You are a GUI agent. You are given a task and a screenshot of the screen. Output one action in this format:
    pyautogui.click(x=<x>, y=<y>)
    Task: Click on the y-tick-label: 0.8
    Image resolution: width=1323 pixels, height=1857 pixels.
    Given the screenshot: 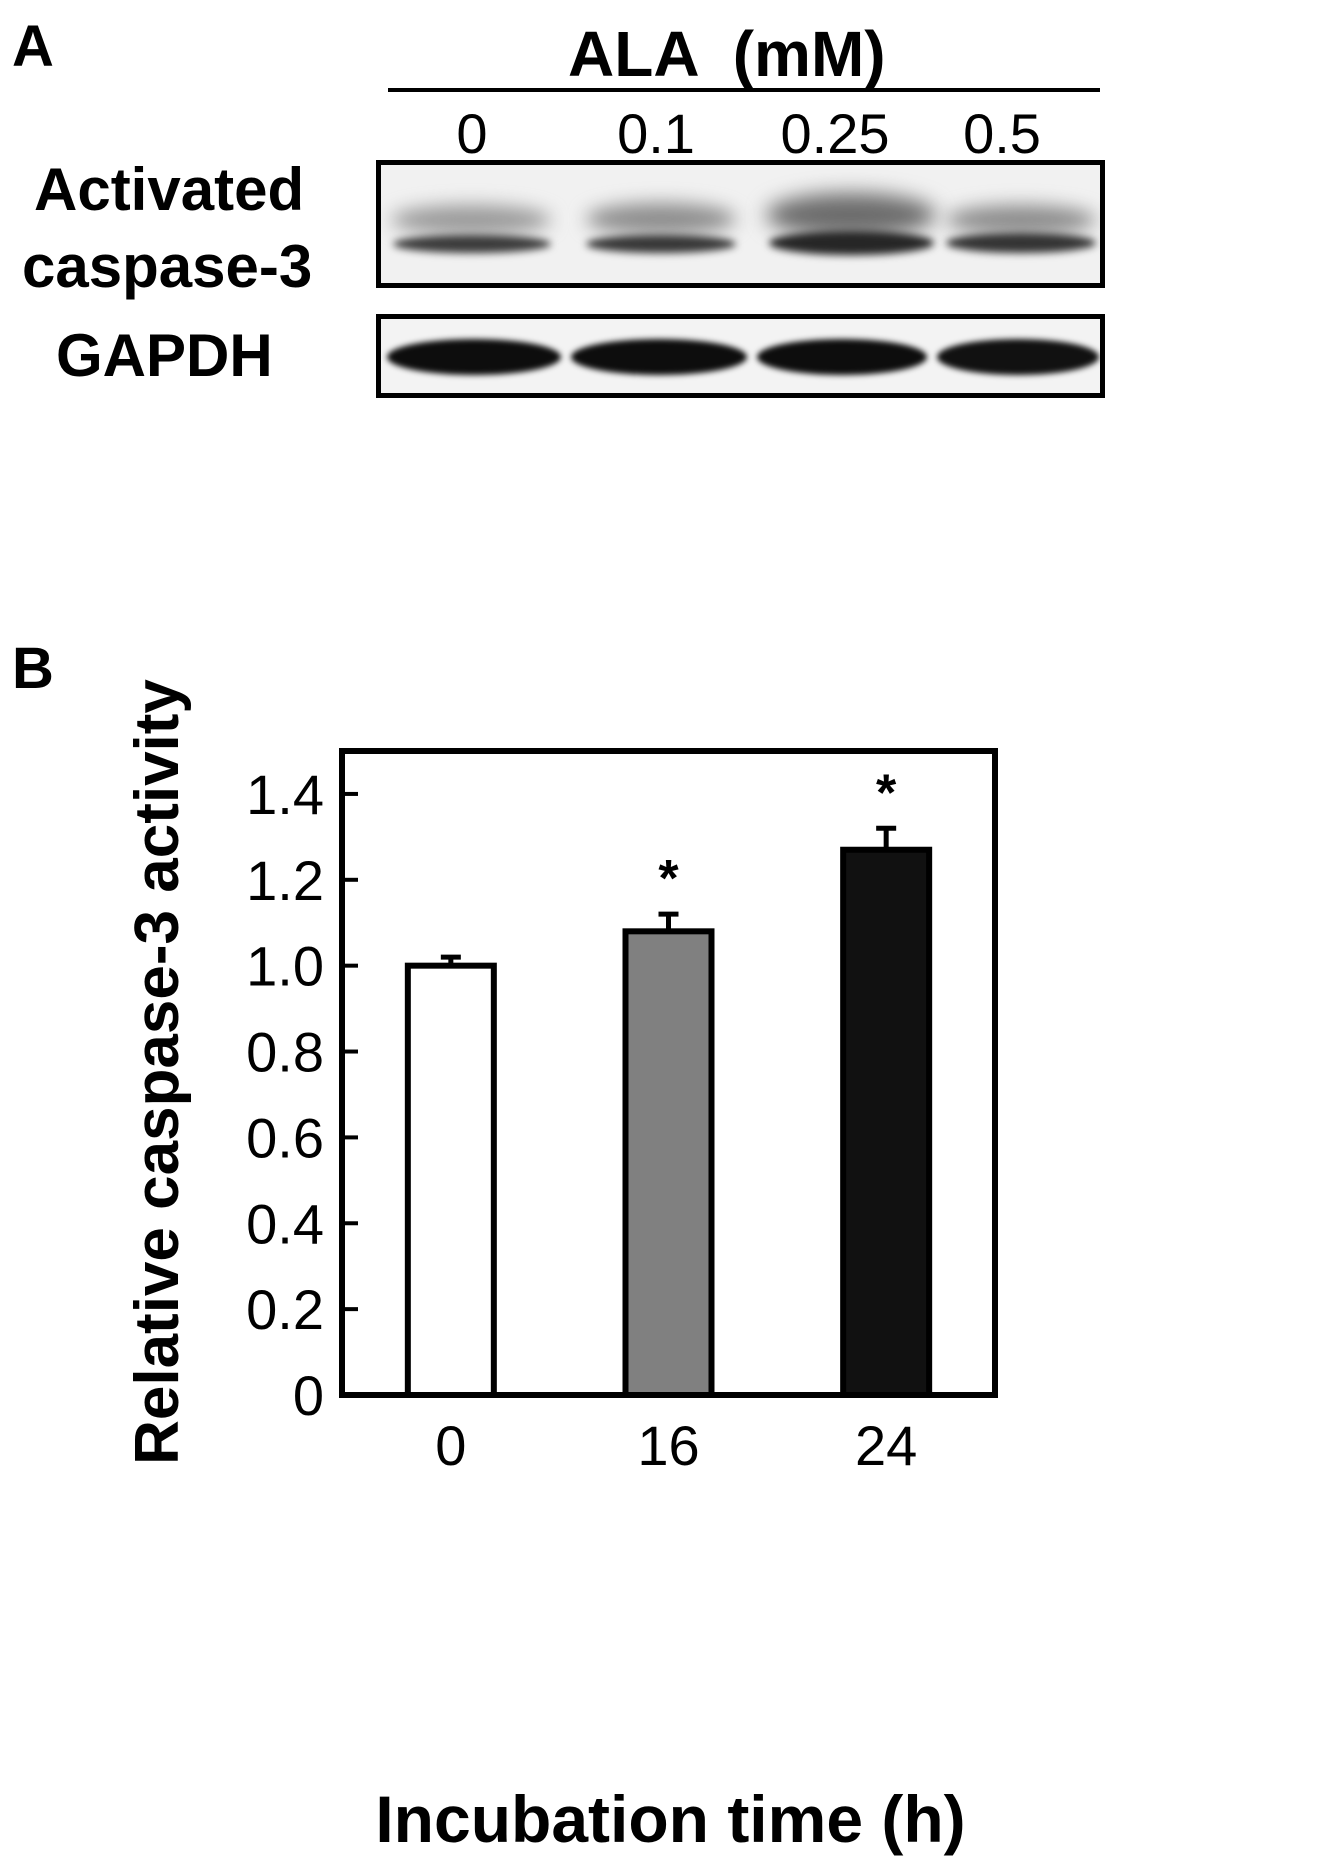 What is the action you would take?
    pyautogui.click(x=285, y=1052)
    